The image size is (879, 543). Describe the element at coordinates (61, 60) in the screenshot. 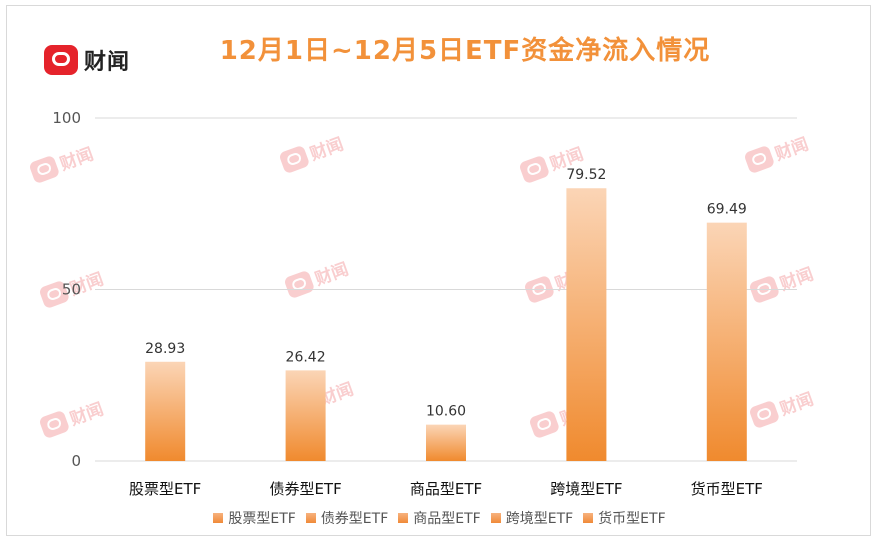

I see `brand-icon` at that location.